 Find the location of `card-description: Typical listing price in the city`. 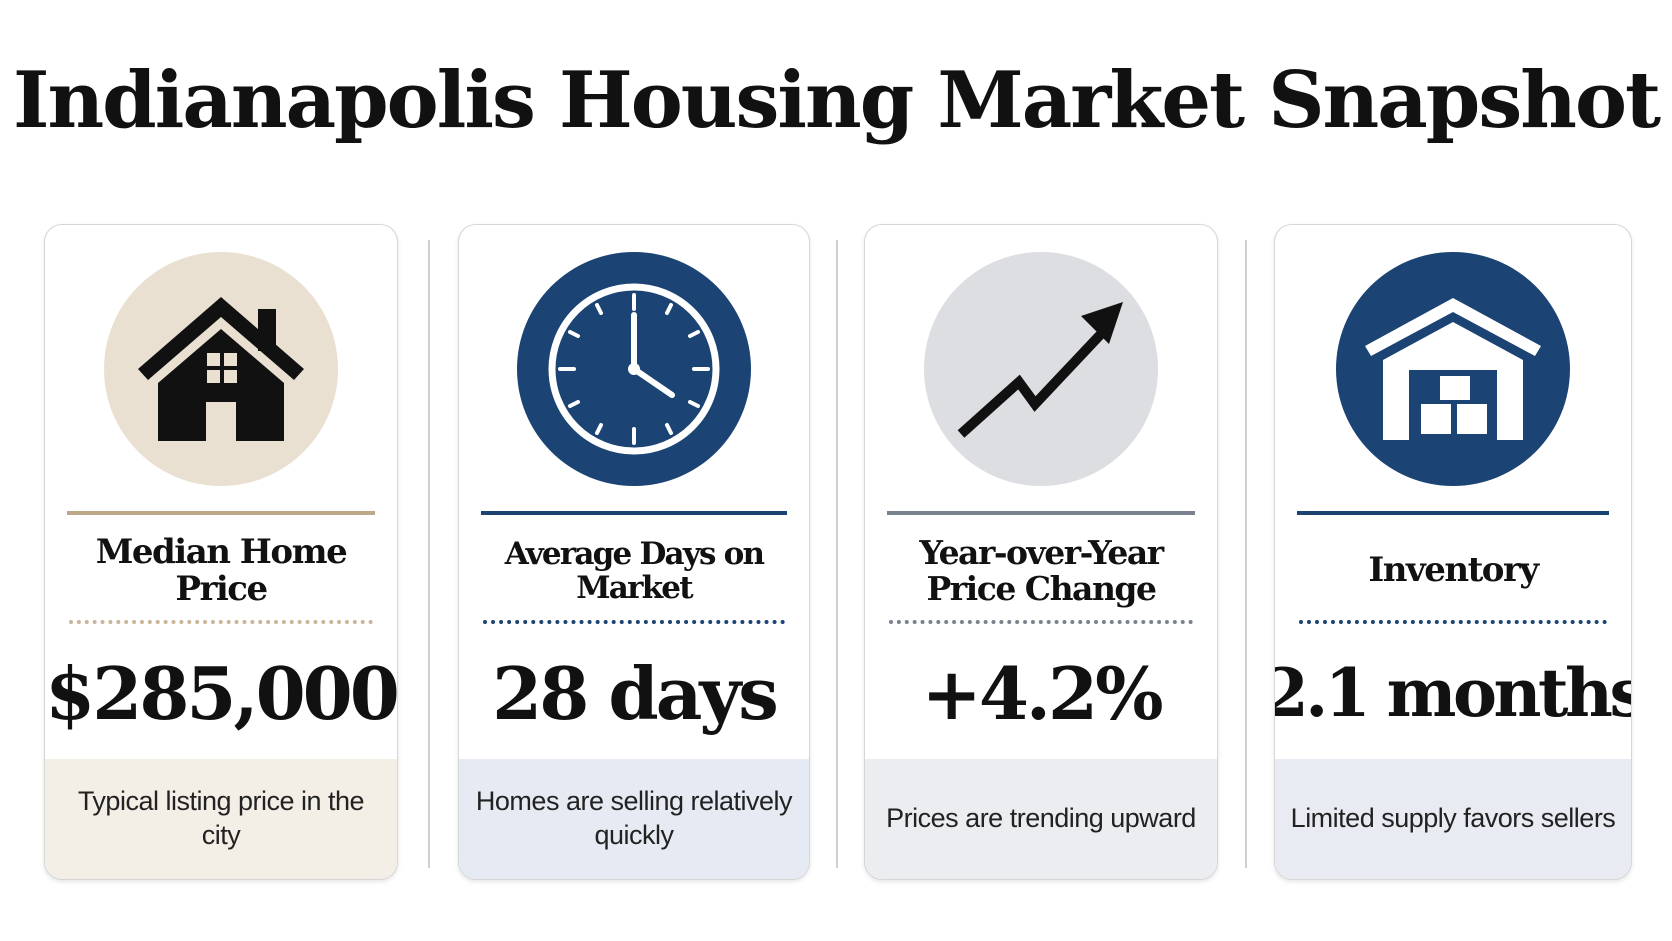

card-description: Typical listing price in the city is located at coordinates (221, 819).